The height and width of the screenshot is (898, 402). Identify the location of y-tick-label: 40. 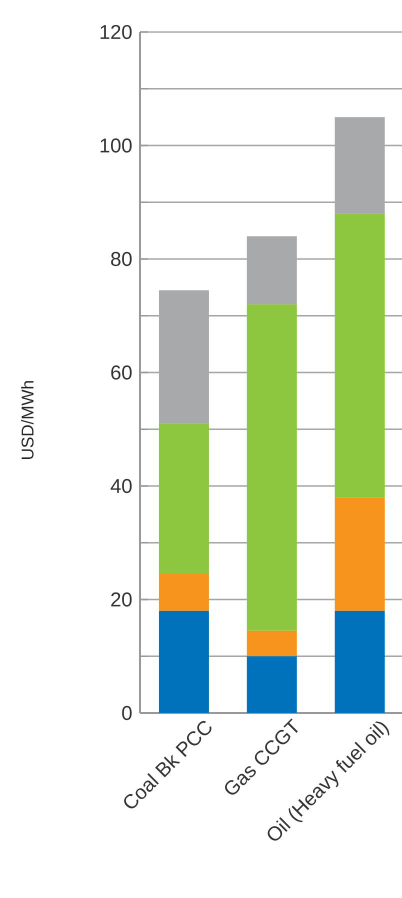
(121, 486).